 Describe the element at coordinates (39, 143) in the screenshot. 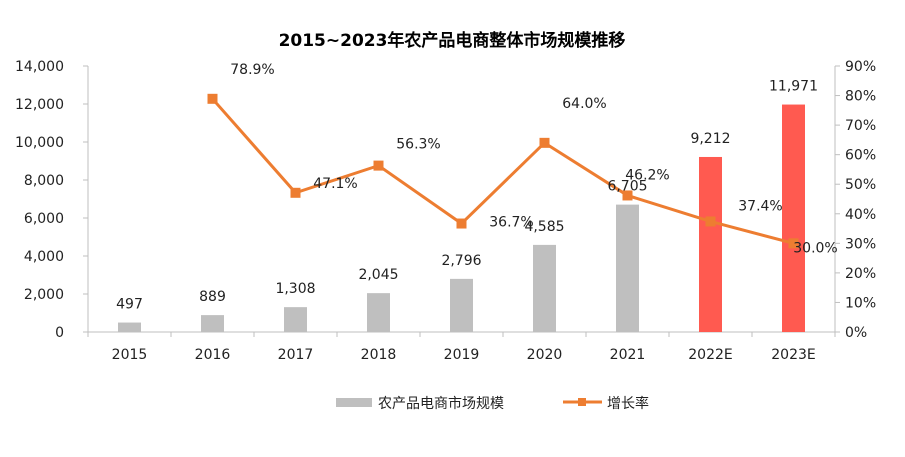

I see `y-left-tick-label: 10,000` at that location.